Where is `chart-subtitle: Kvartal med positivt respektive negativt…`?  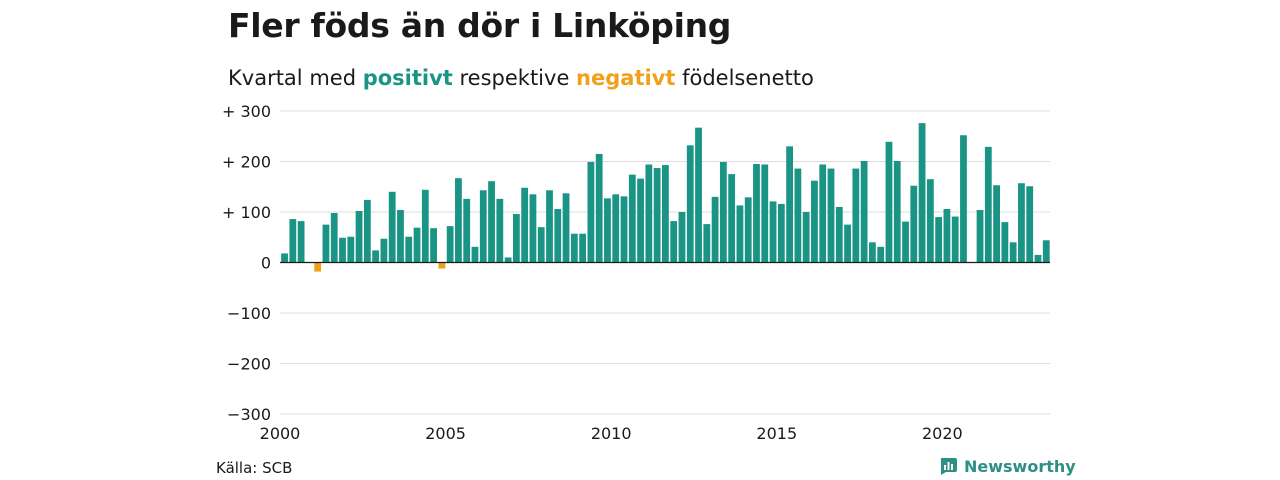 chart-subtitle: Kvartal med positivt respektive negativt… is located at coordinates (521, 78).